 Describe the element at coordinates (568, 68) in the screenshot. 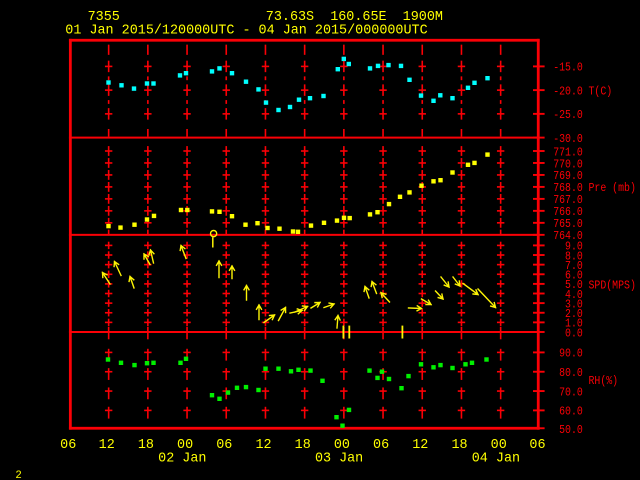

I see `svg-text: -15.0` at that location.